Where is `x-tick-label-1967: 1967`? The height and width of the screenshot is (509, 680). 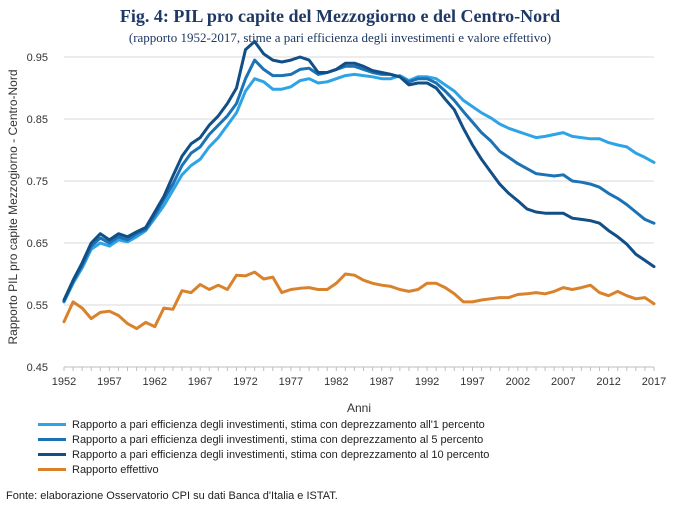 x-tick-label-1967: 1967 is located at coordinates (200, 382).